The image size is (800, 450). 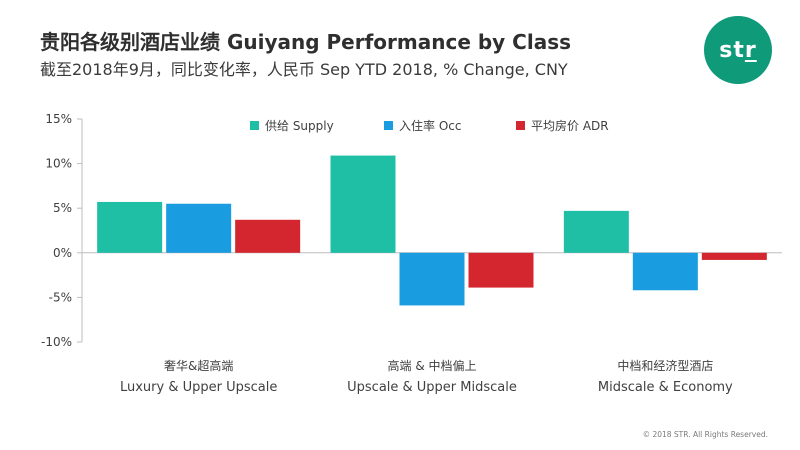 I want to click on category-label-en: Upscale & Upper Midscale, so click(x=432, y=387).